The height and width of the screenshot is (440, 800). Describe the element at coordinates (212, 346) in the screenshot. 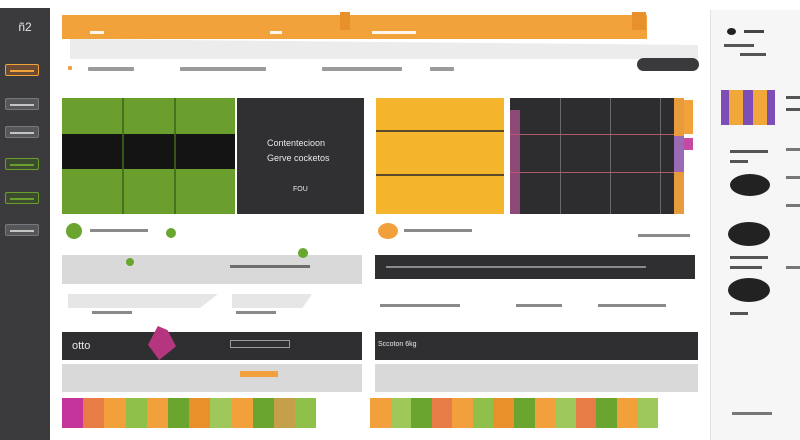

I see `left-dark-bar` at that location.